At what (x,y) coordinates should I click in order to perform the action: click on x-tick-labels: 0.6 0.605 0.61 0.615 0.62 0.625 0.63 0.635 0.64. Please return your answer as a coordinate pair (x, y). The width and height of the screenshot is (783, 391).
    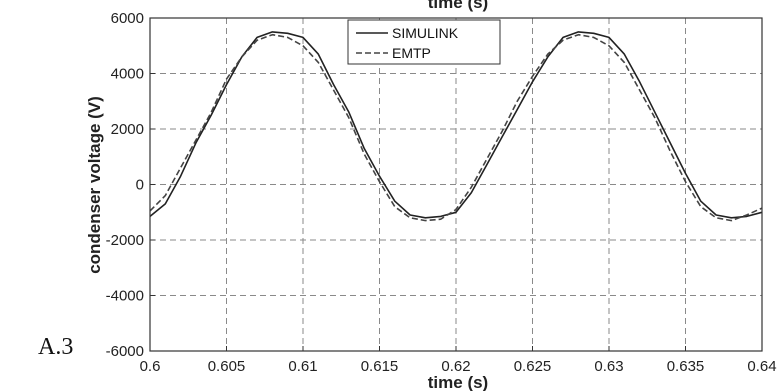
    Looking at the image, I should click on (458, 366).